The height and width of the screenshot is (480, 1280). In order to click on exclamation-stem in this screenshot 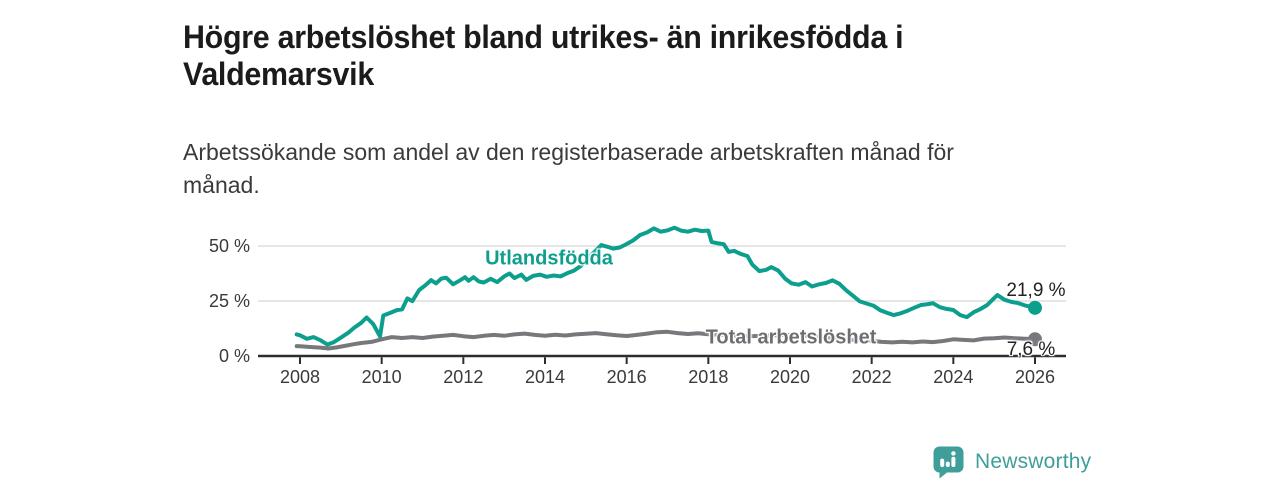, I will do `click(953, 461)`.